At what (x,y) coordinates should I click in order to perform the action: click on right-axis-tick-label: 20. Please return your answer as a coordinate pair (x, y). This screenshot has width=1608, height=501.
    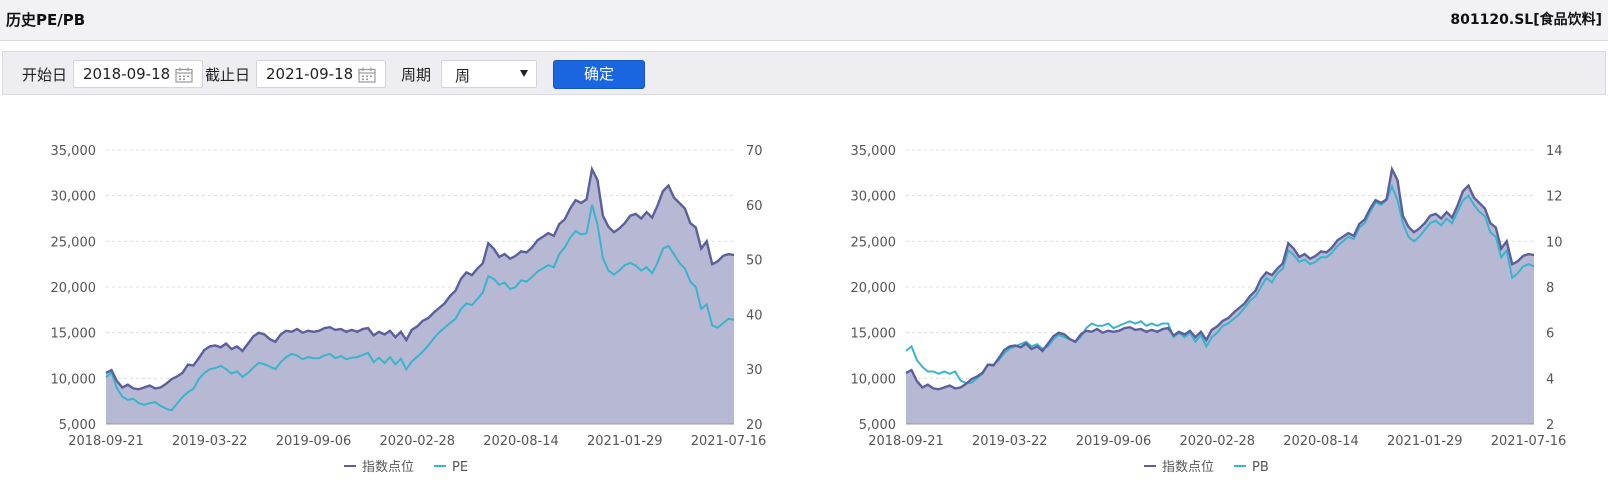
    Looking at the image, I should click on (754, 425).